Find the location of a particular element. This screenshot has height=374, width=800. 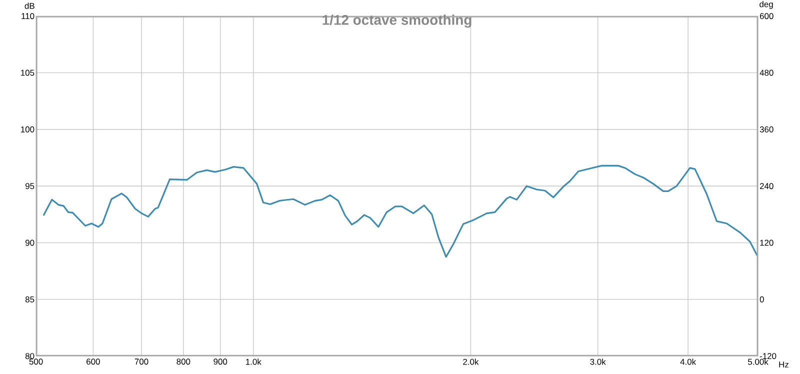

y2-tick-label: 600 is located at coordinates (767, 16).